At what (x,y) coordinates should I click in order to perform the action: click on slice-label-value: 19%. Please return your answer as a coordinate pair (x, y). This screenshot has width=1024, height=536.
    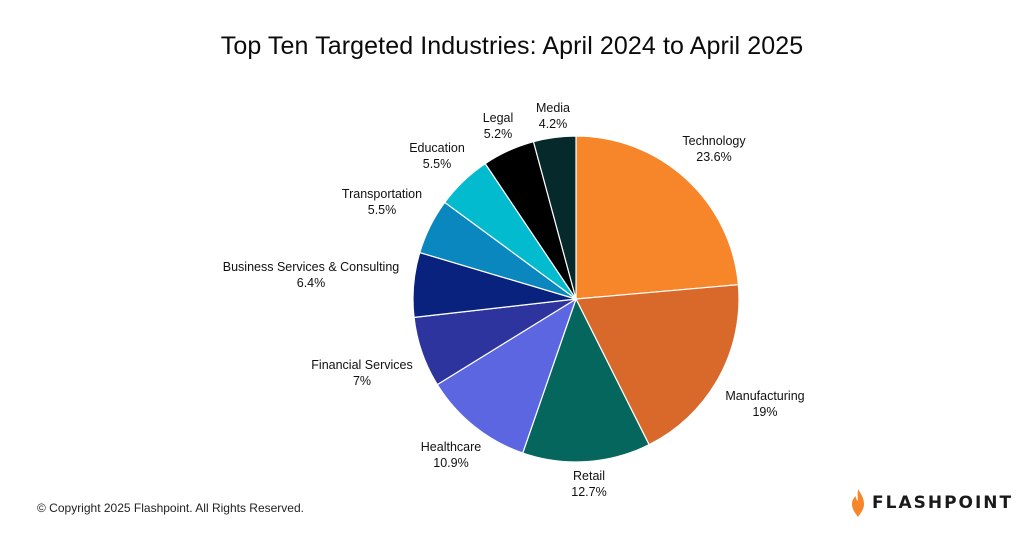
    Looking at the image, I should click on (764, 412).